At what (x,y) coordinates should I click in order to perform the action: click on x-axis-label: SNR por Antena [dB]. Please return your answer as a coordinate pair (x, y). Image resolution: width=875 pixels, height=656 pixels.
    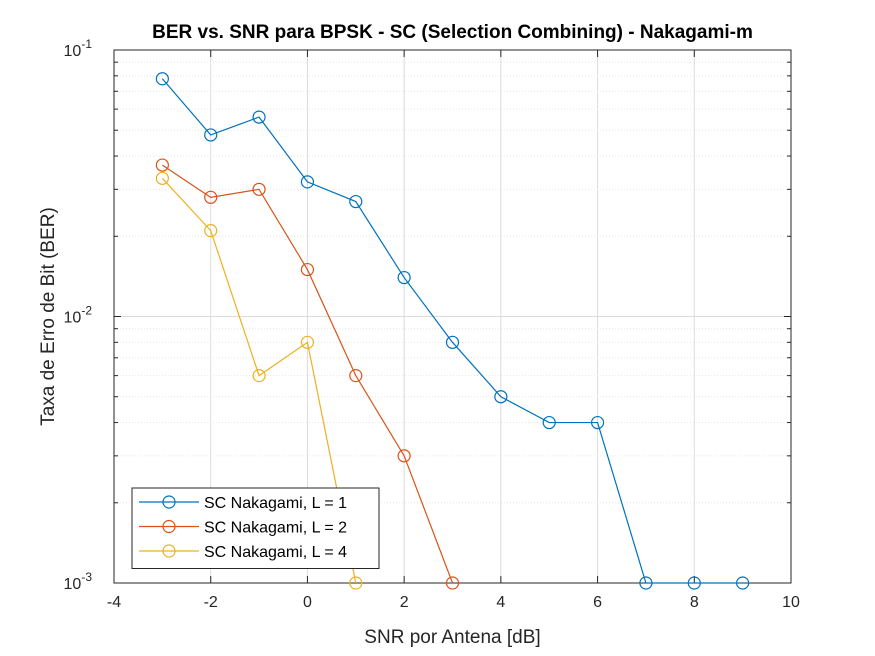
    Looking at the image, I should click on (452, 637).